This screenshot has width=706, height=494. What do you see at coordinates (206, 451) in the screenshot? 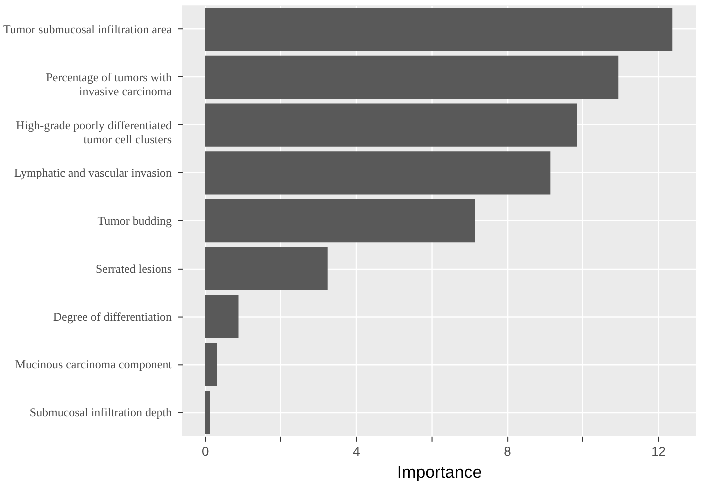
I see `x-tick-label: 0` at bounding box center [206, 451].